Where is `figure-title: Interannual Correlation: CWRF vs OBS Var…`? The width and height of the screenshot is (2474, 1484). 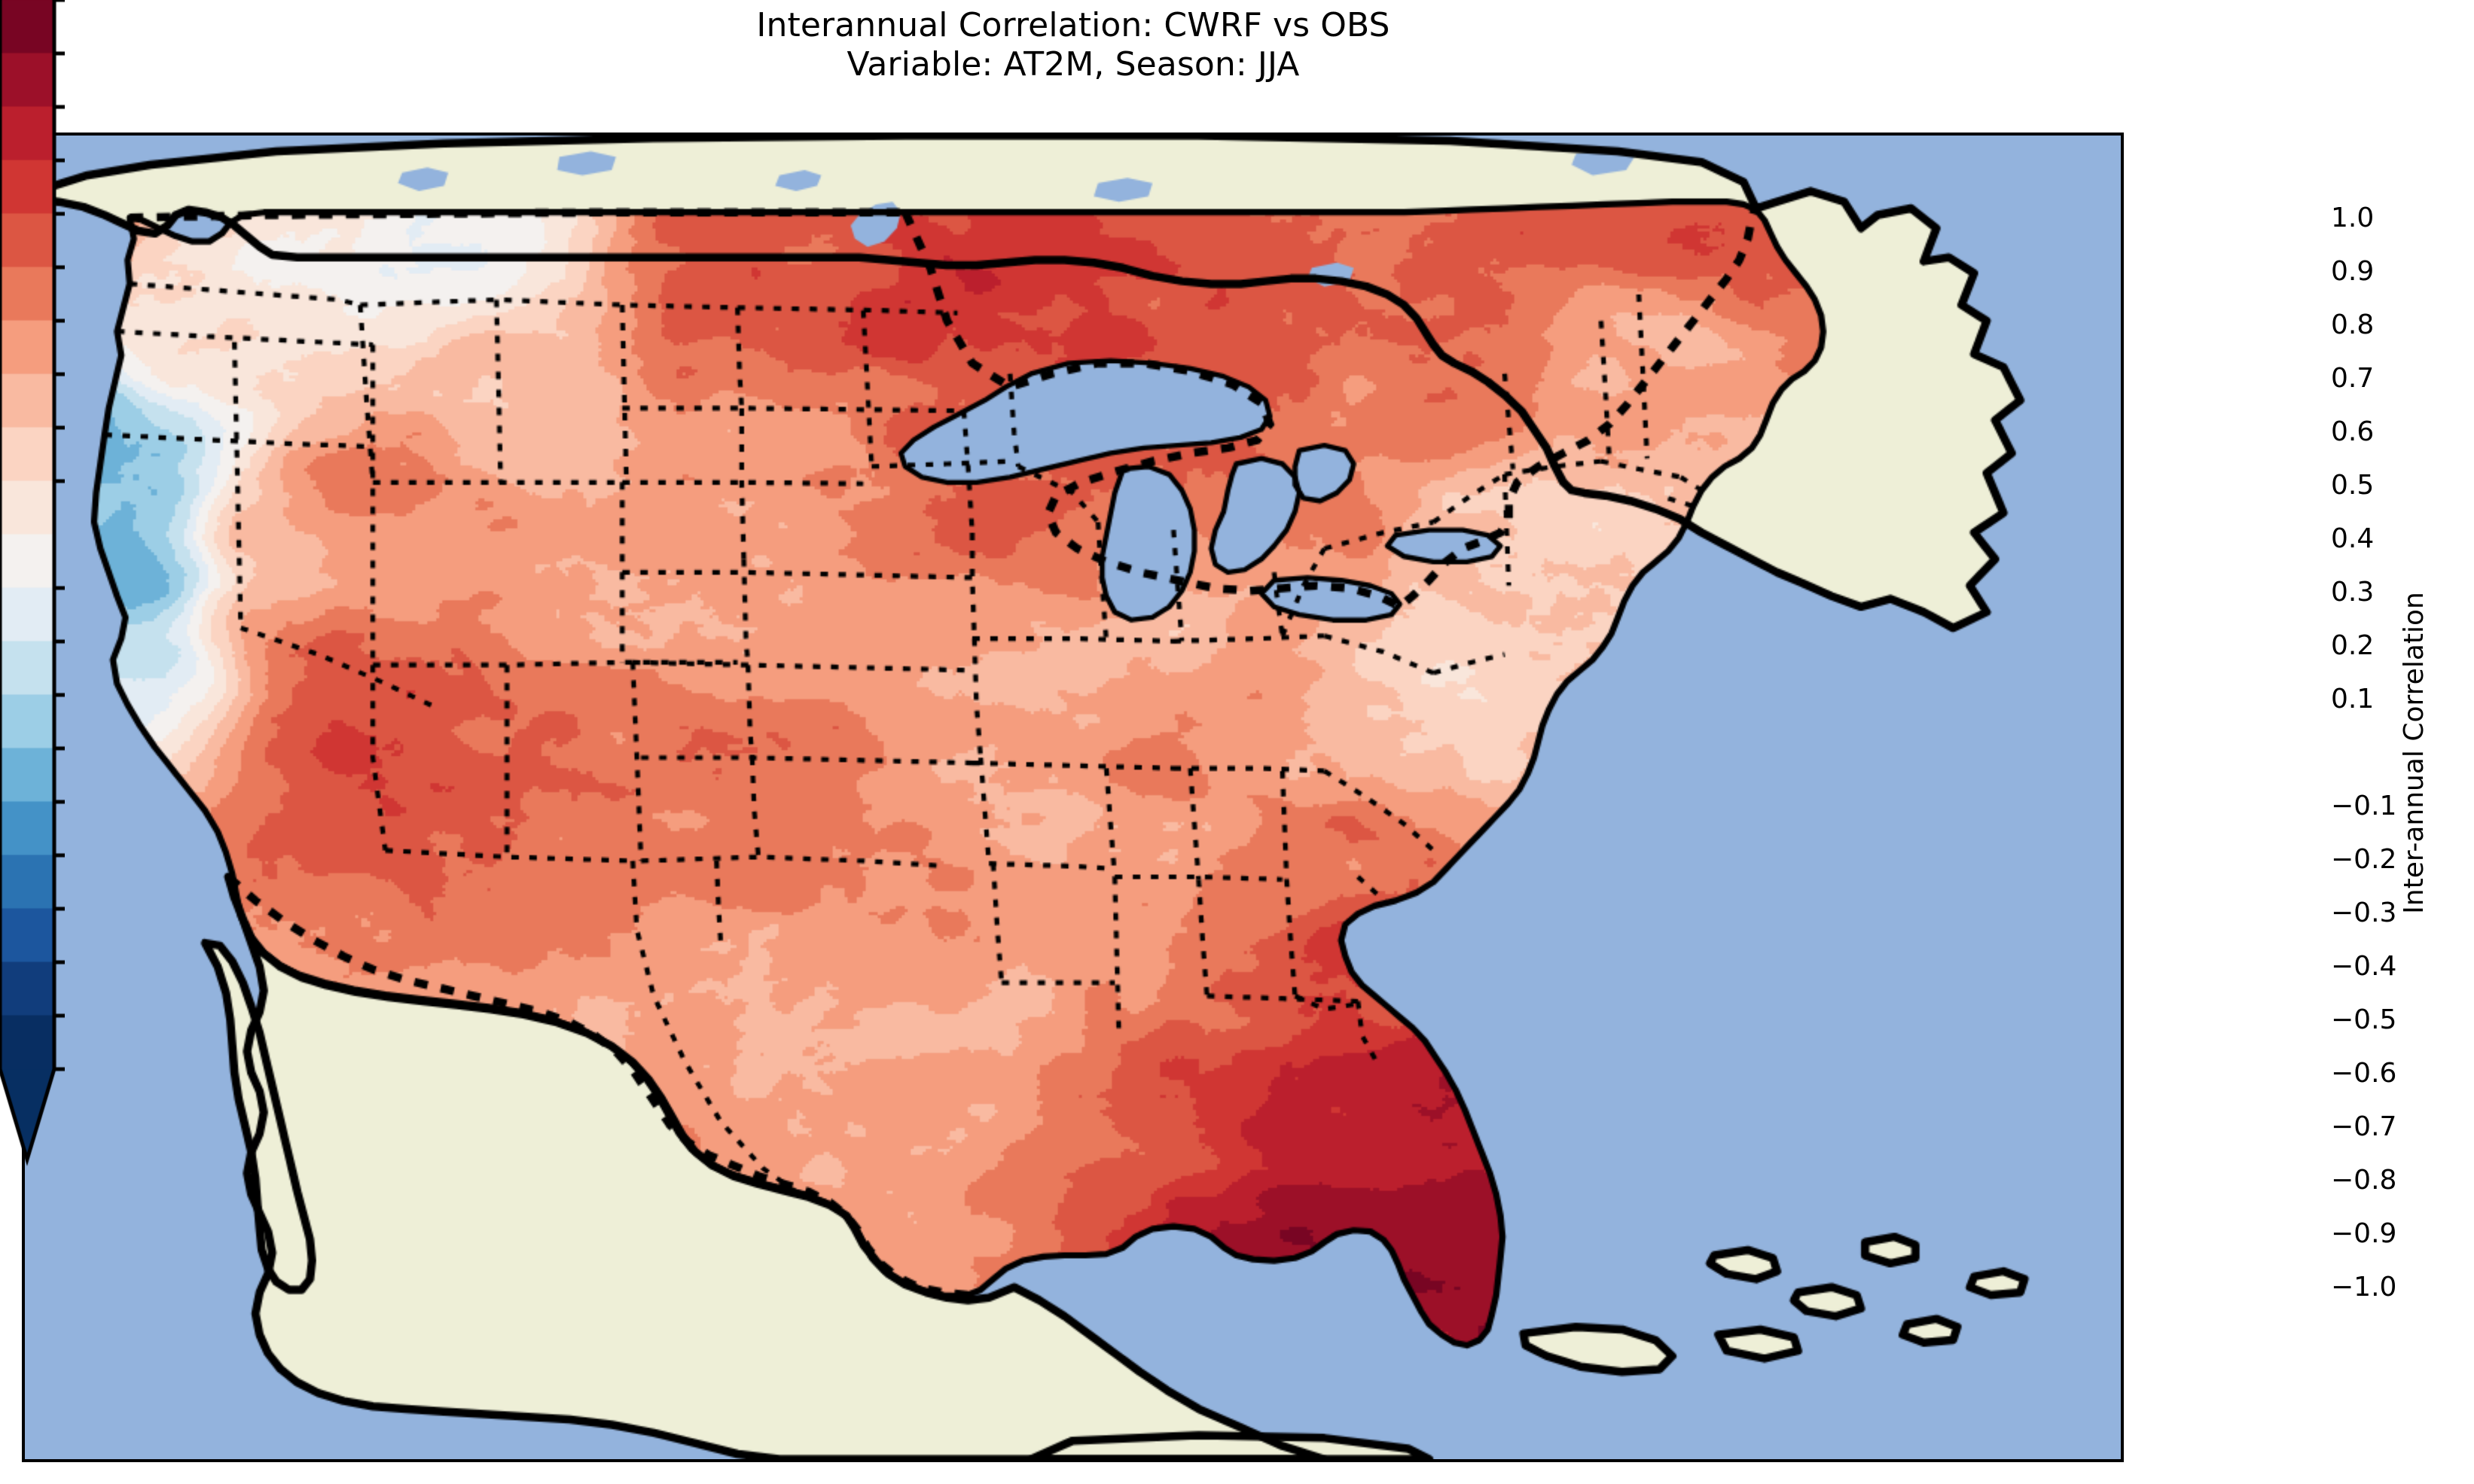 figure-title: Interannual Correlation: CWRF vs OBS Var… is located at coordinates (1073, 45).